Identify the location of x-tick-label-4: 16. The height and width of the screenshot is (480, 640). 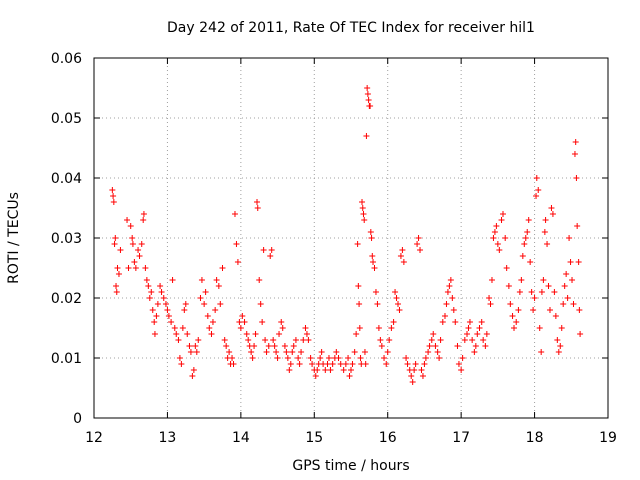
(388, 438).